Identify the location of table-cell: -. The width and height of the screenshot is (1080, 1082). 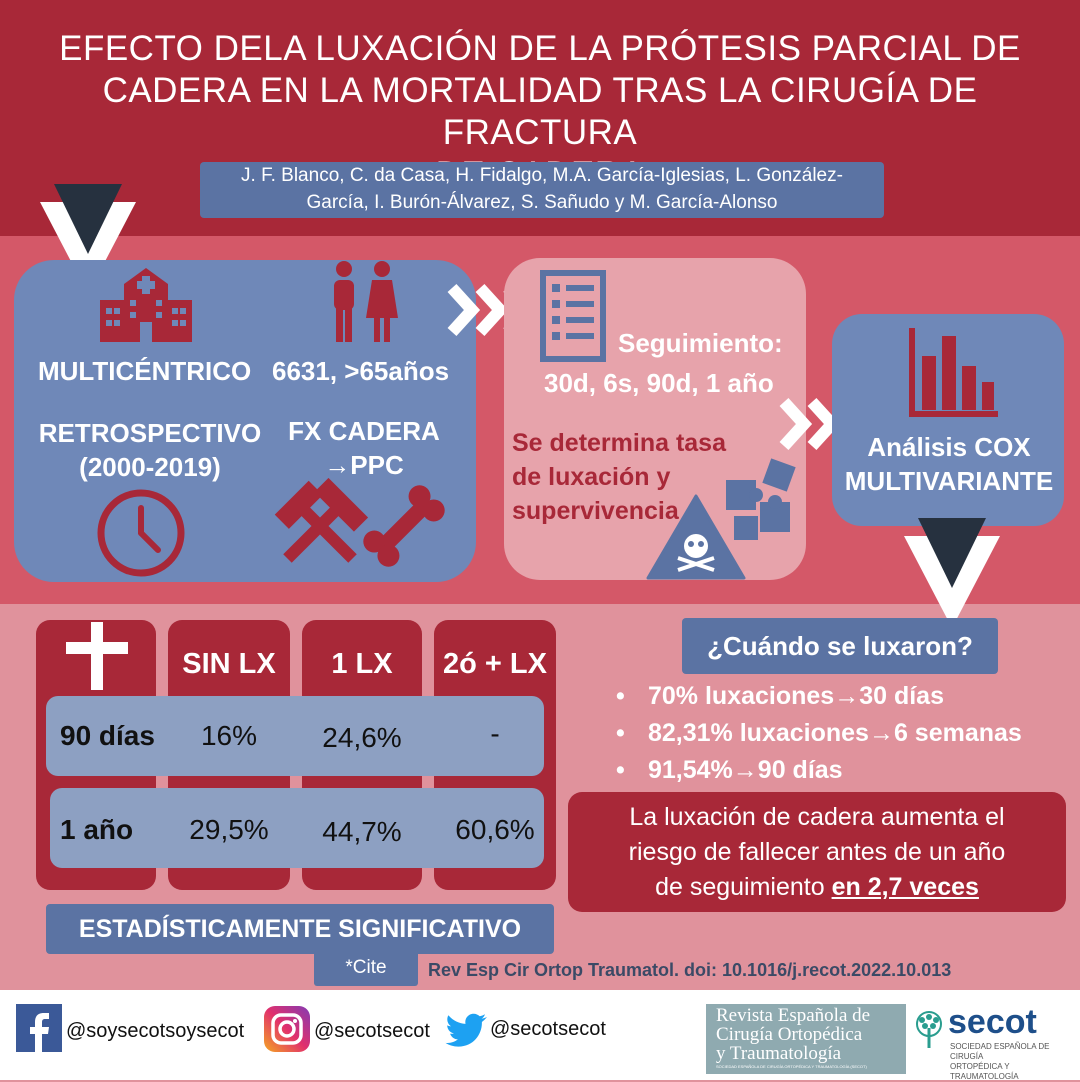
(495, 733).